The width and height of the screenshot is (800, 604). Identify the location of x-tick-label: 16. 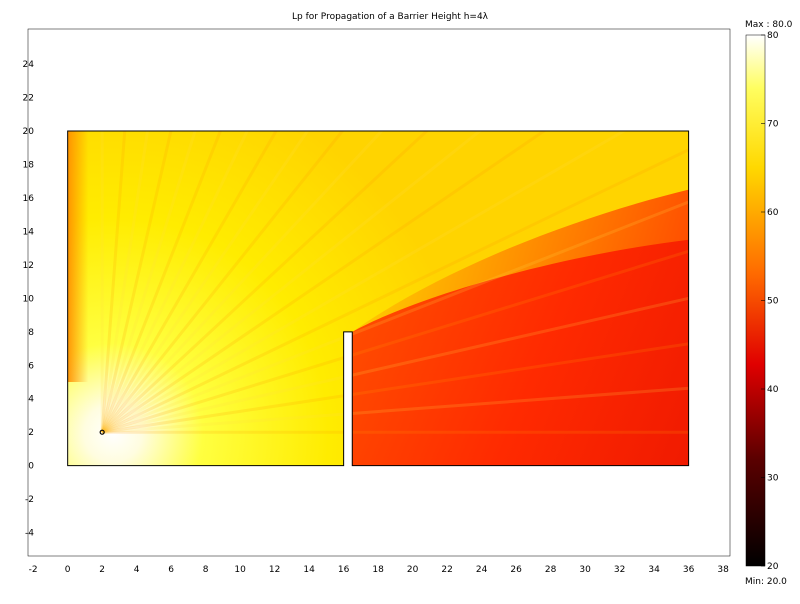
(344, 570).